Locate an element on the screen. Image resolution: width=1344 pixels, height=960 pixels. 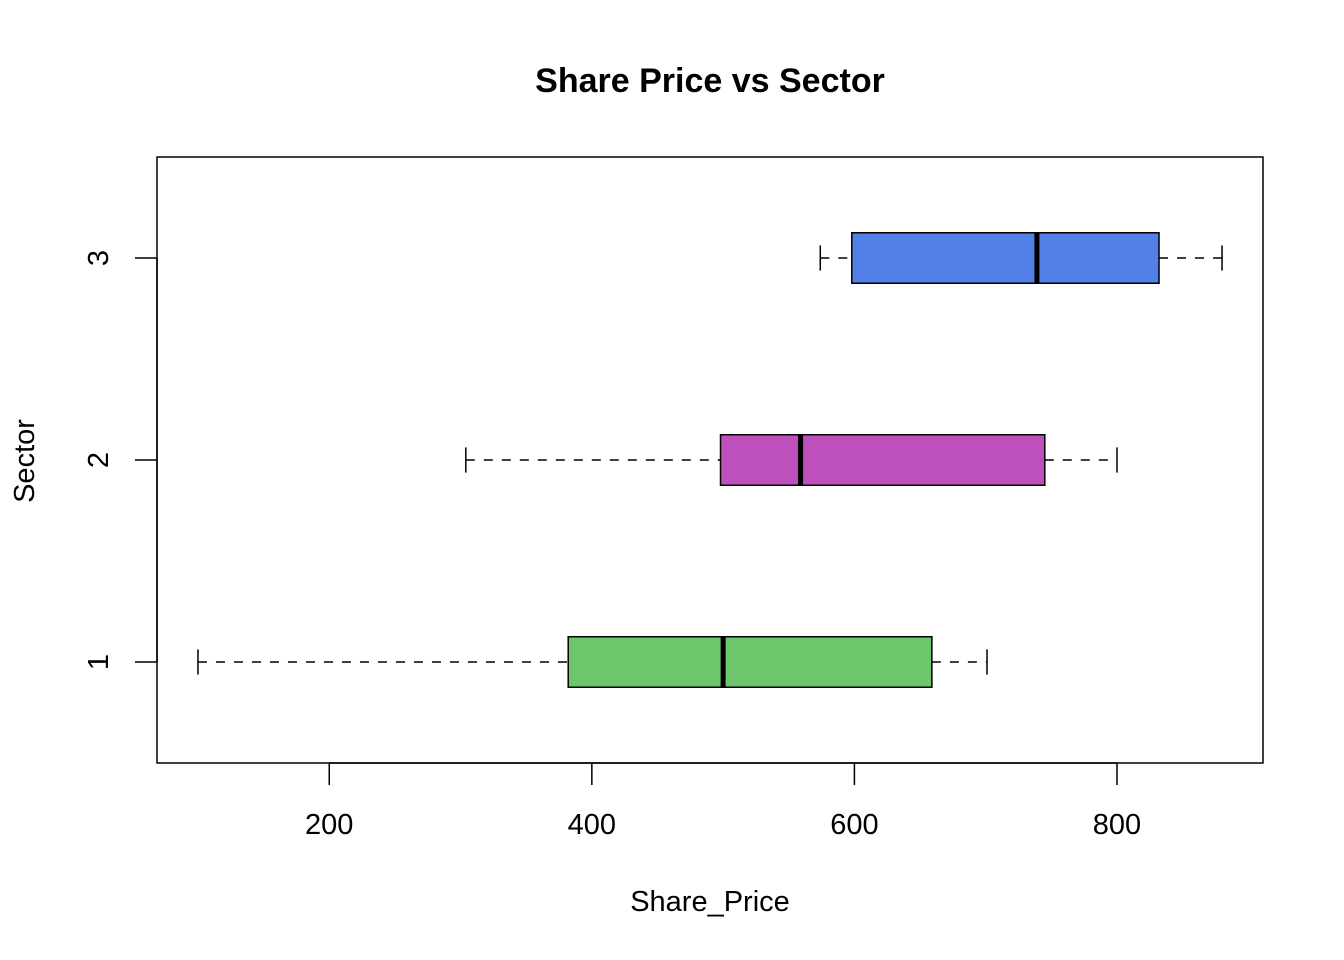
y-axis-label: Sector is located at coordinates (25, 461).